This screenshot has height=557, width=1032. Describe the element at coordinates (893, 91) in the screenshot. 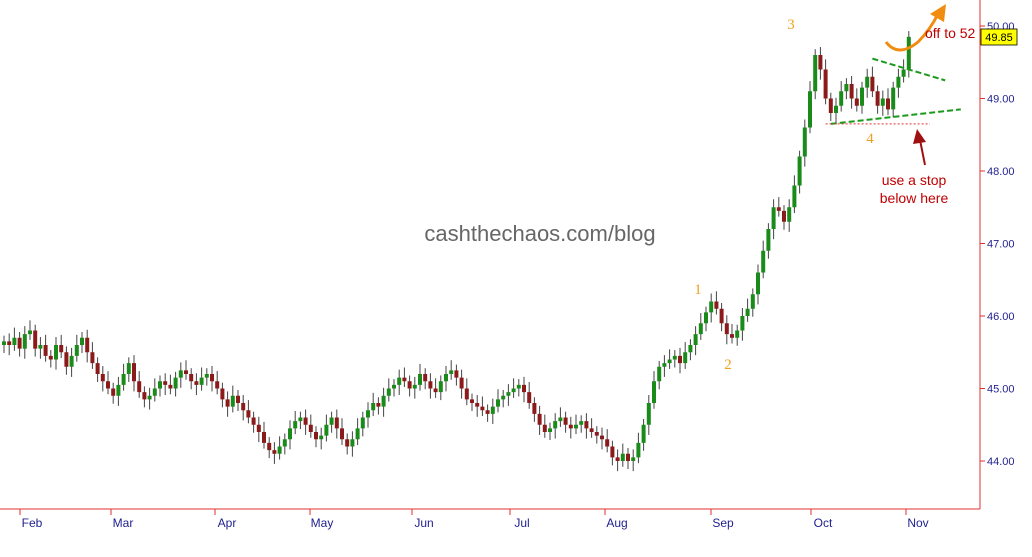

I see `overlays` at that location.